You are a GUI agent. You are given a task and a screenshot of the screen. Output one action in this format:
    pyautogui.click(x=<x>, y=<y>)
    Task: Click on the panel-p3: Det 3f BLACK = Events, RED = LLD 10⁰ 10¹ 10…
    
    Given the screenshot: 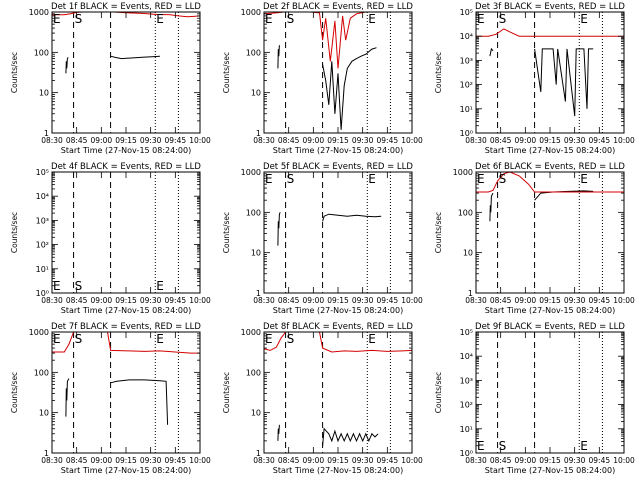 What is the action you would take?
    pyautogui.click(x=534, y=78)
    